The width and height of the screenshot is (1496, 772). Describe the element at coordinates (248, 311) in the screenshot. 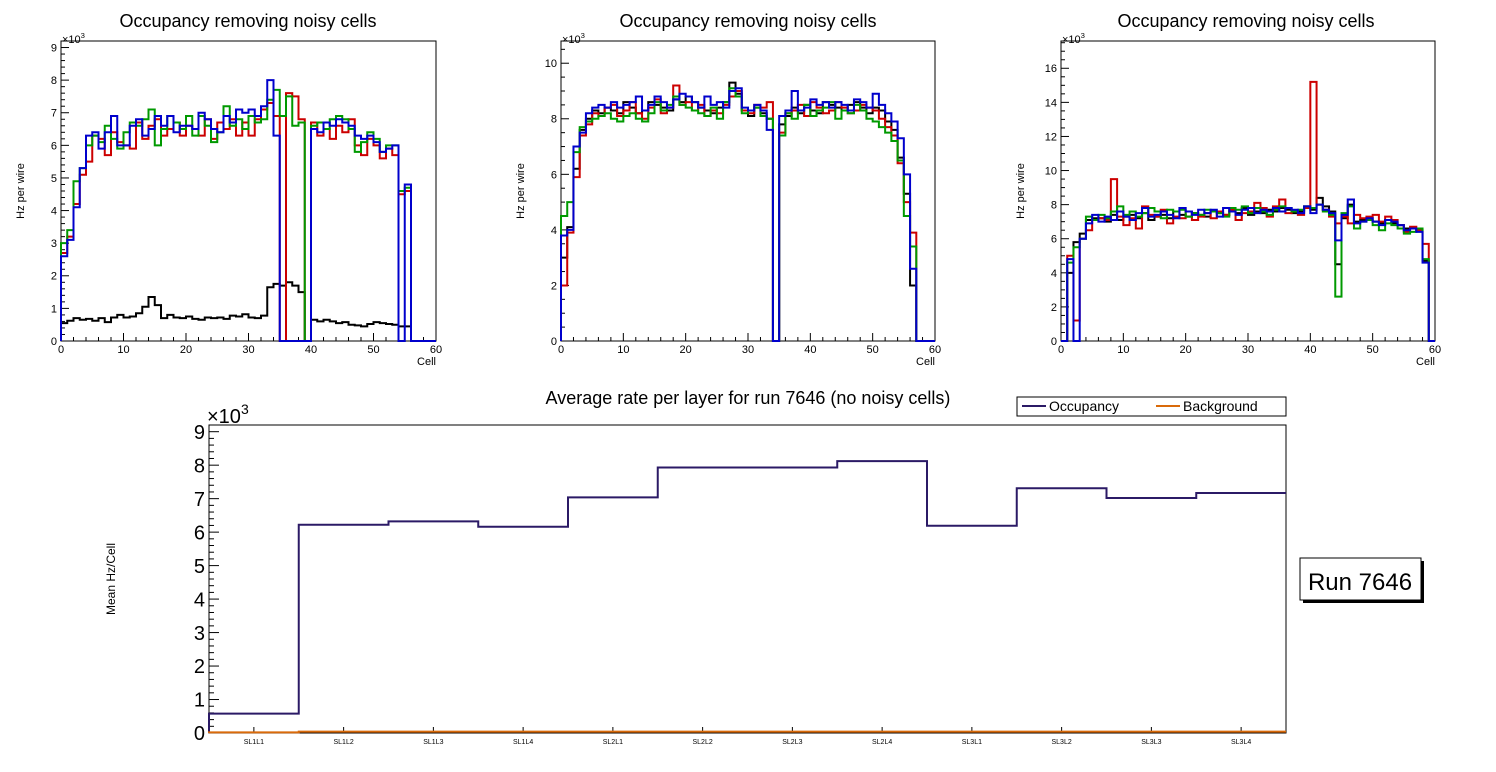

I see `chart-1-series-layer1` at that location.